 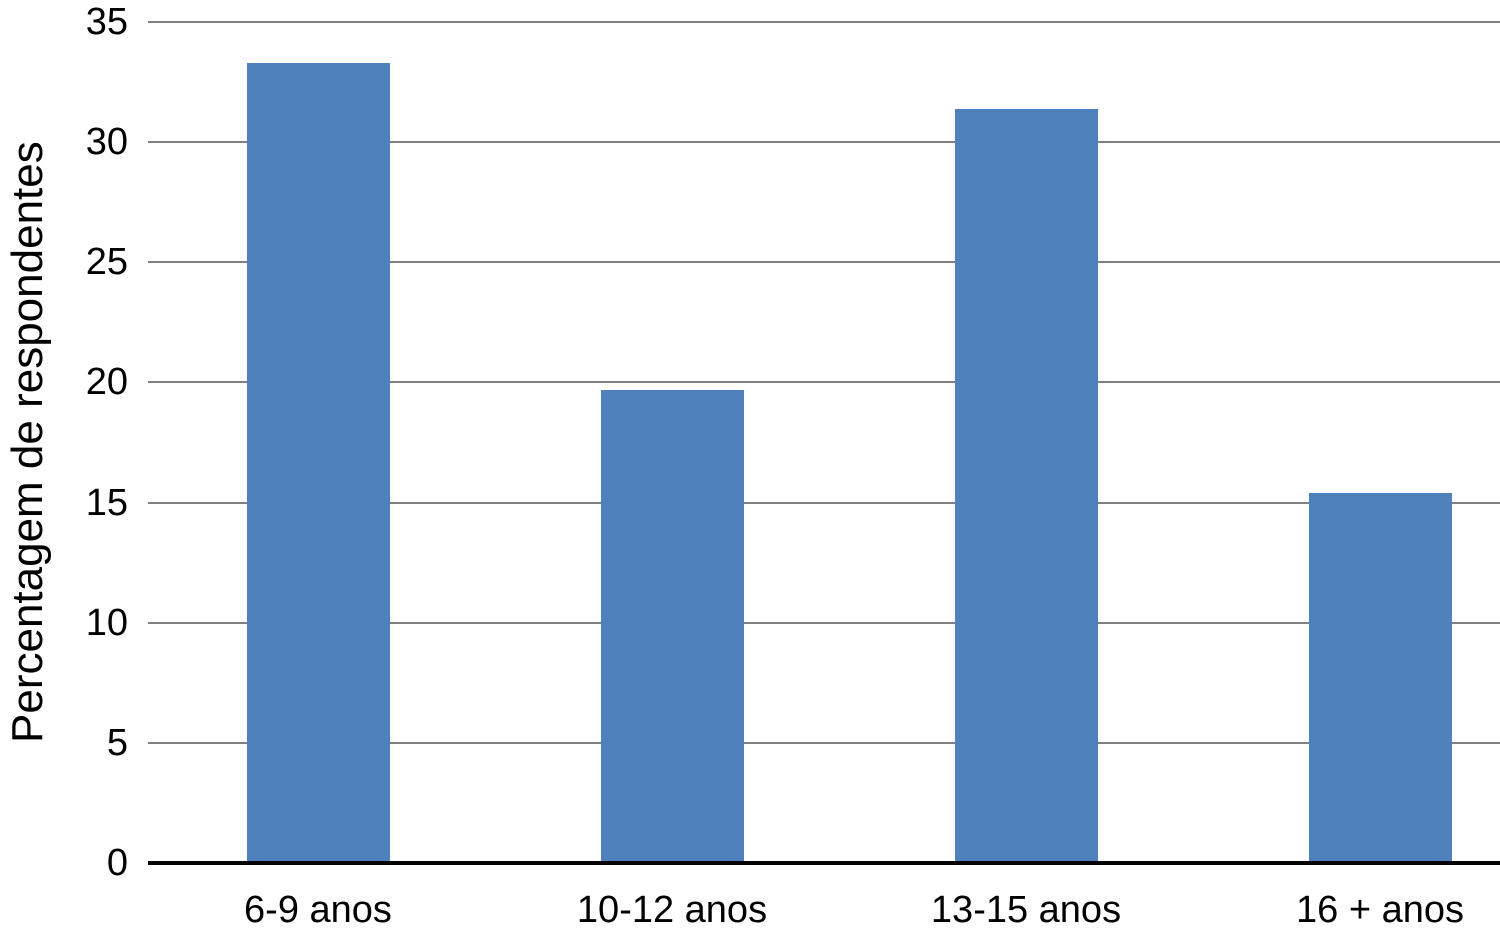 What do you see at coordinates (106, 22) in the screenshot?
I see `y-tick-label: 35` at bounding box center [106, 22].